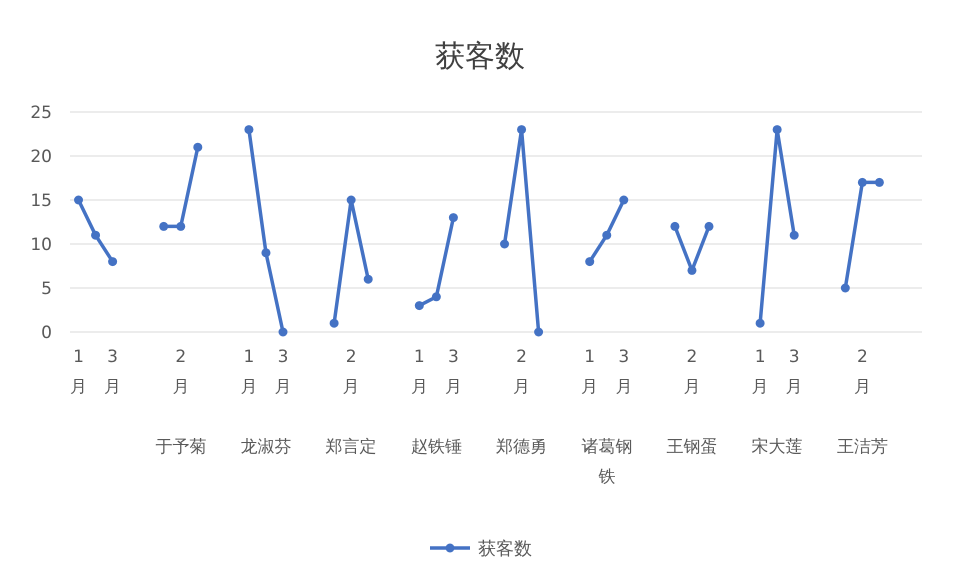  Describe the element at coordinates (480, 56) in the screenshot. I see `chart-title: 获客数` at that location.